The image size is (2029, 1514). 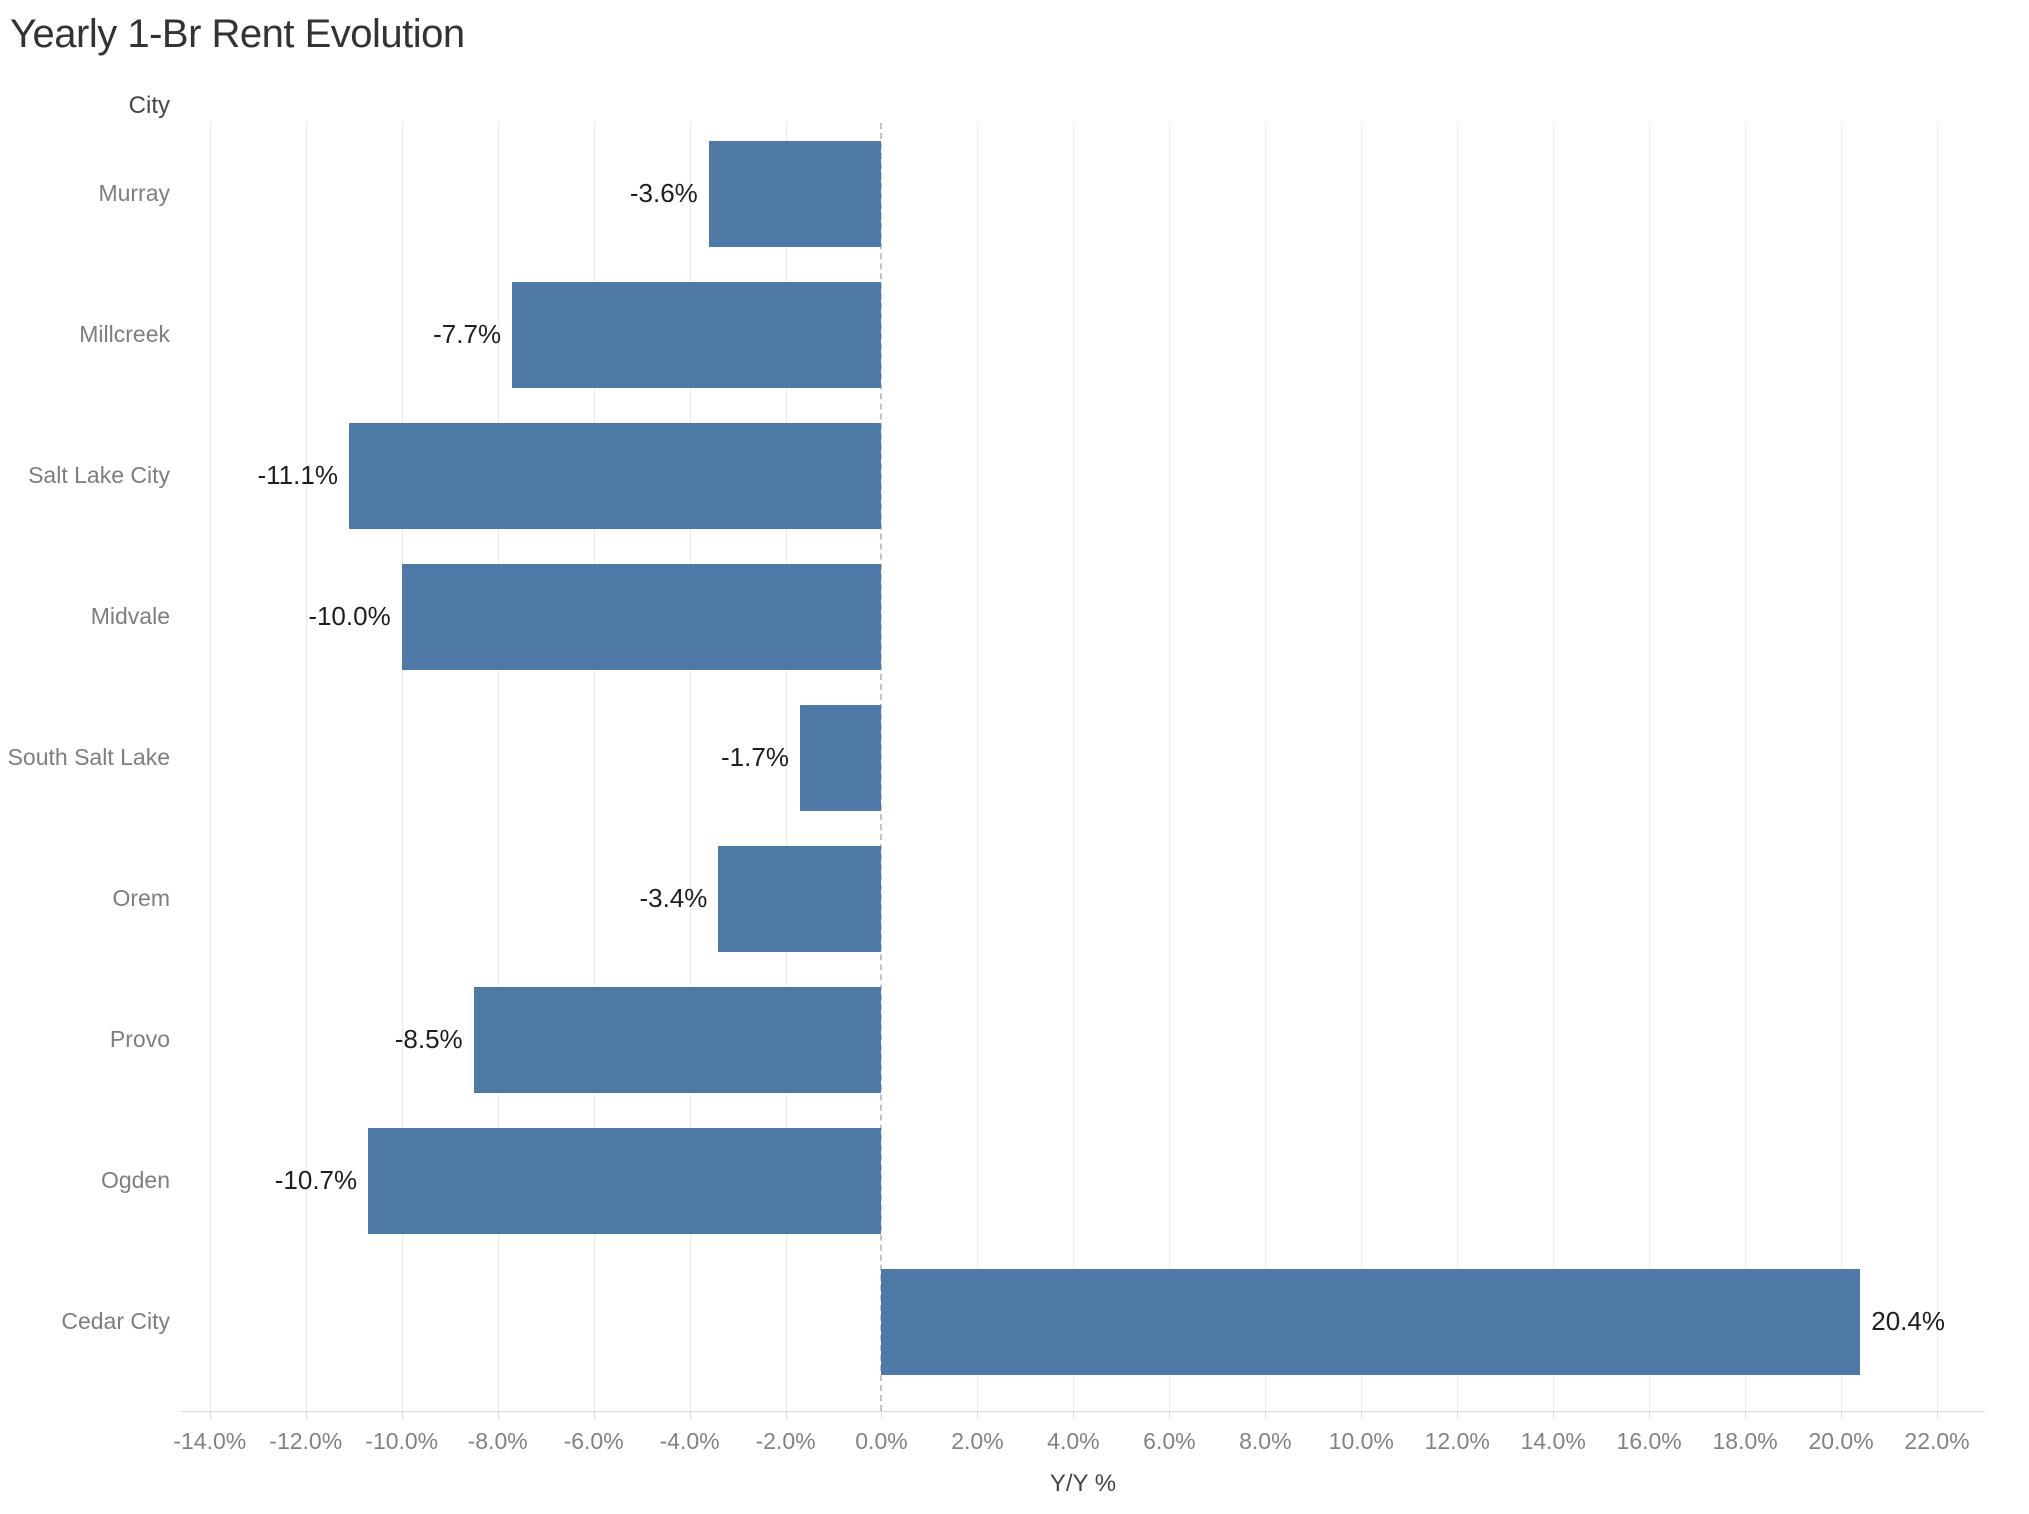 What do you see at coordinates (840, 757) in the screenshot?
I see `bar-south-salt-lake` at bounding box center [840, 757].